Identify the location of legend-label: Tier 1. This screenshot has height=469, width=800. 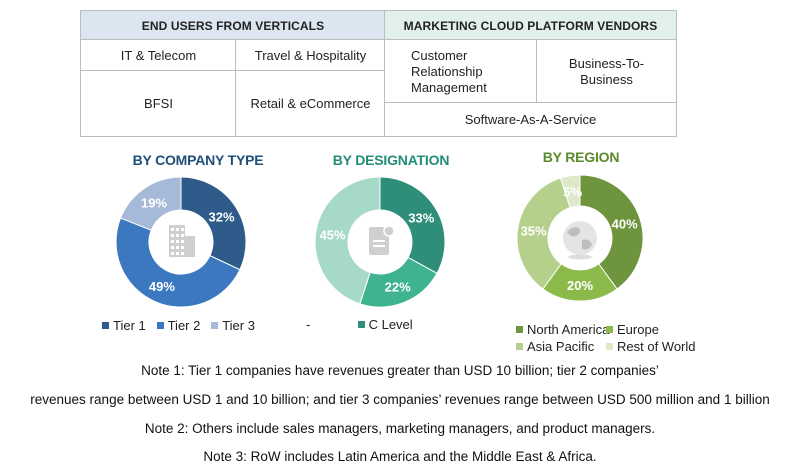
(129, 325).